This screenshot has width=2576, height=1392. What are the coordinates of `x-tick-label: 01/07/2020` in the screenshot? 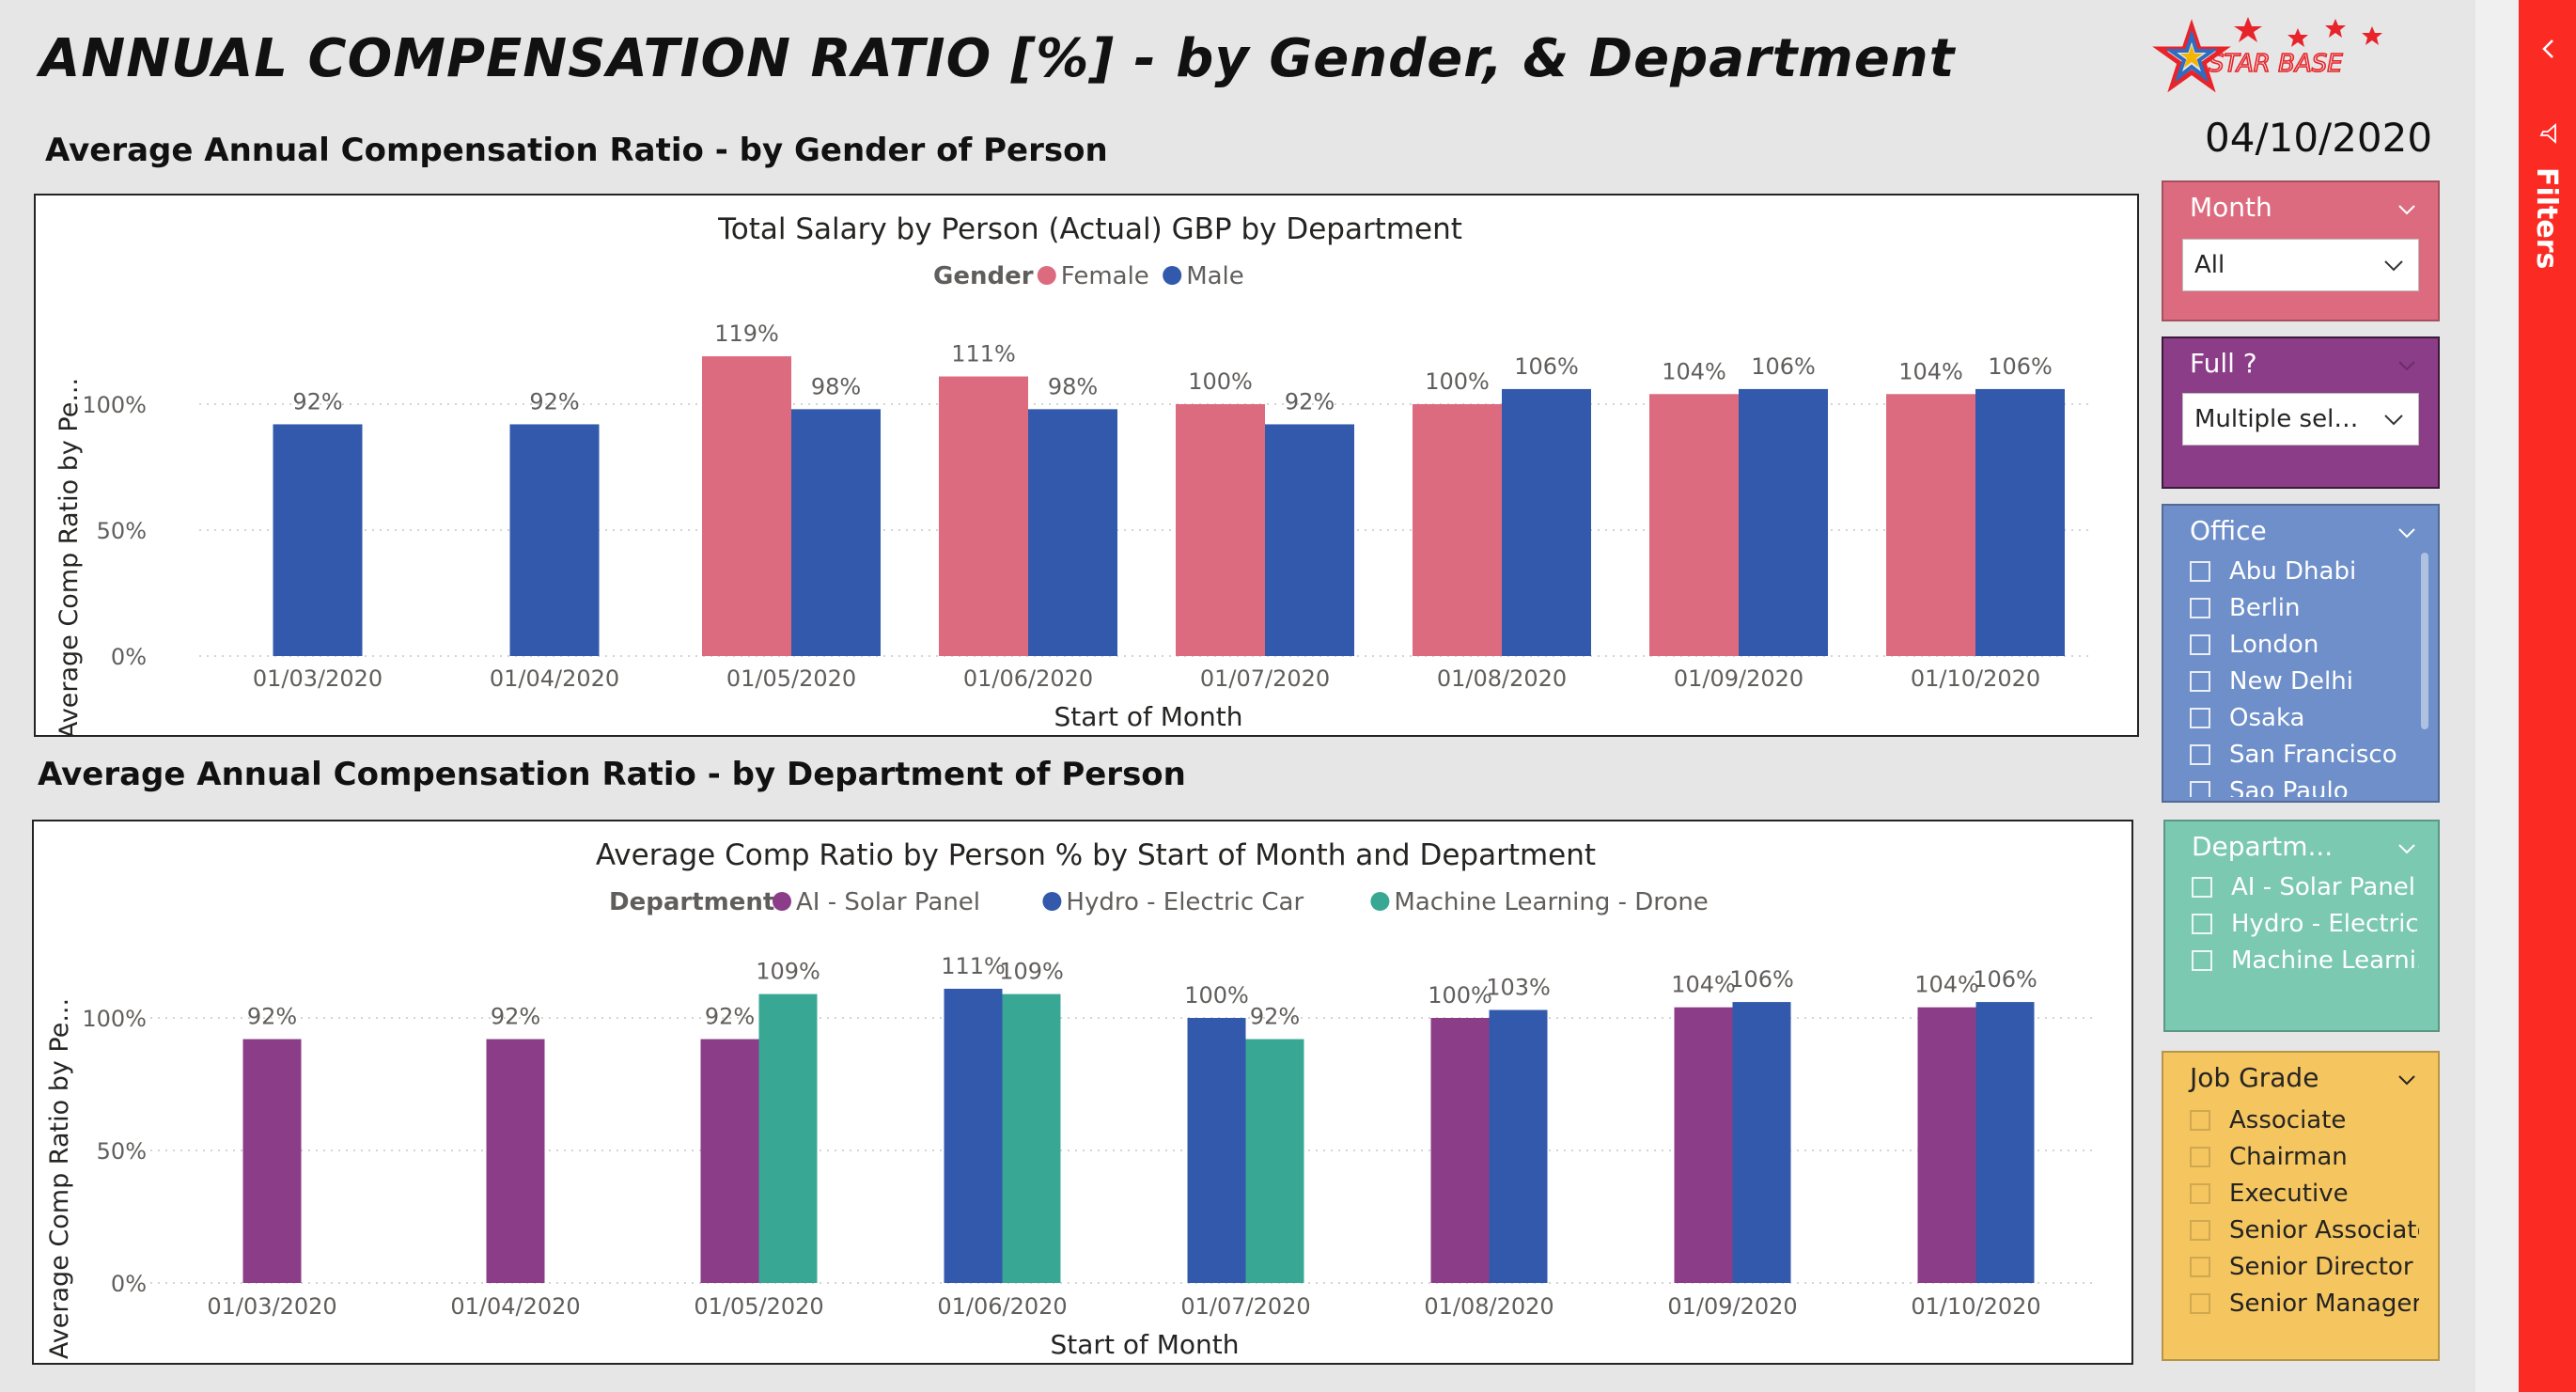 It's located at (1245, 1306).